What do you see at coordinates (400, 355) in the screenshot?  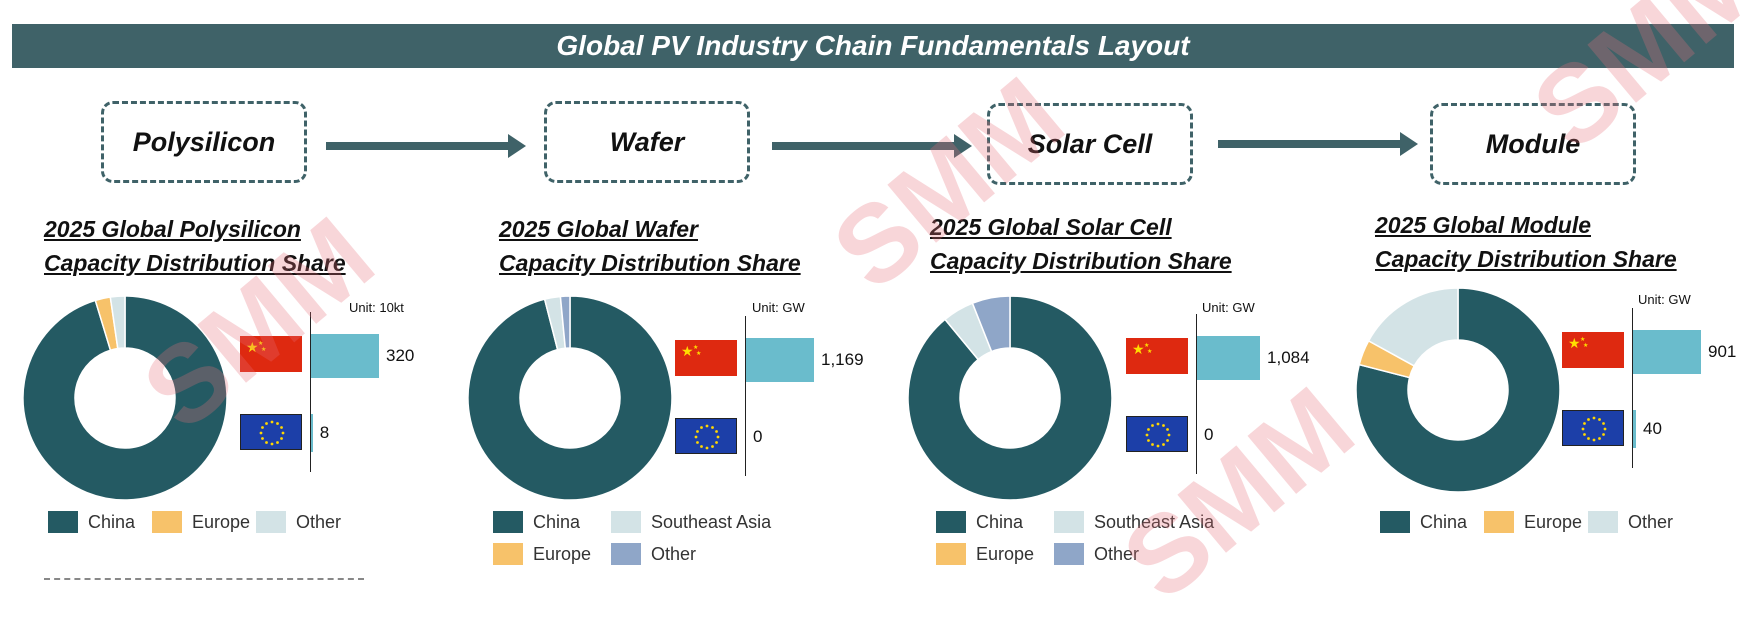 I see `bar-value-label: 320` at bounding box center [400, 355].